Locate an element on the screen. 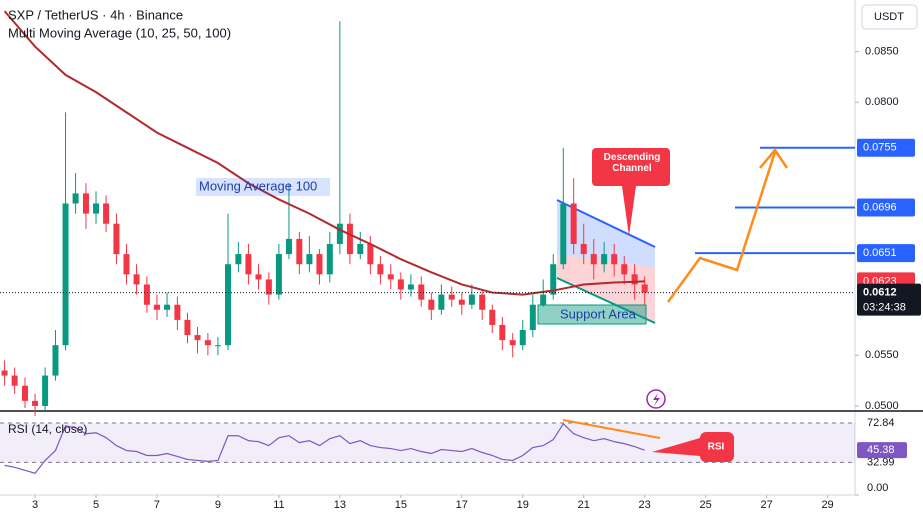  rsi-divergence is located at coordinates (611, 429).